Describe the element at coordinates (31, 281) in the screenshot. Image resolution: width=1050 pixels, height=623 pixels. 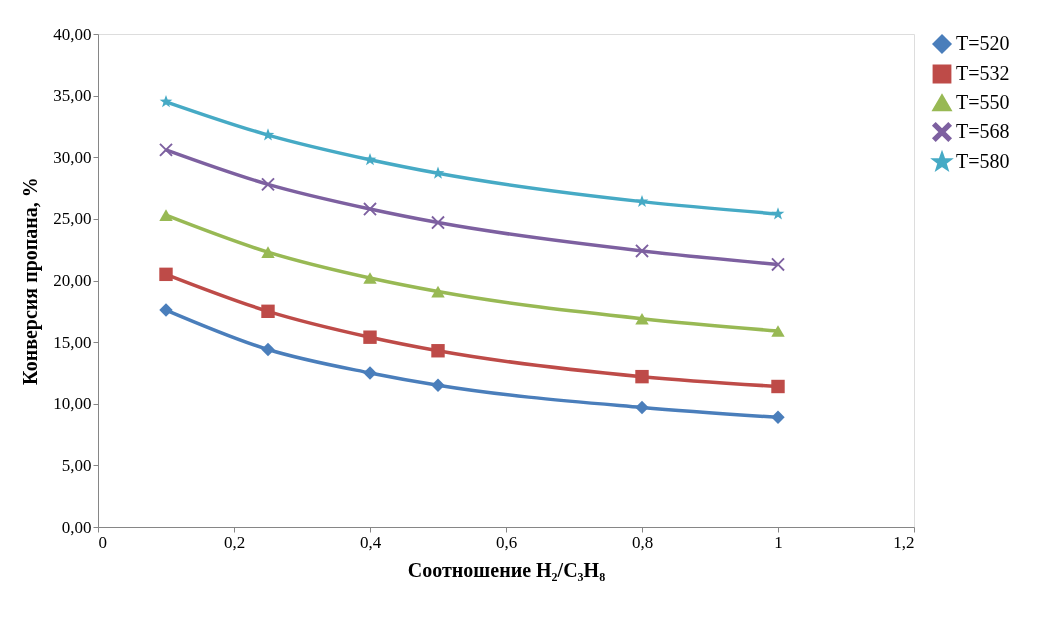
I see `y-axis-title: Конверсия пропана, %` at that location.